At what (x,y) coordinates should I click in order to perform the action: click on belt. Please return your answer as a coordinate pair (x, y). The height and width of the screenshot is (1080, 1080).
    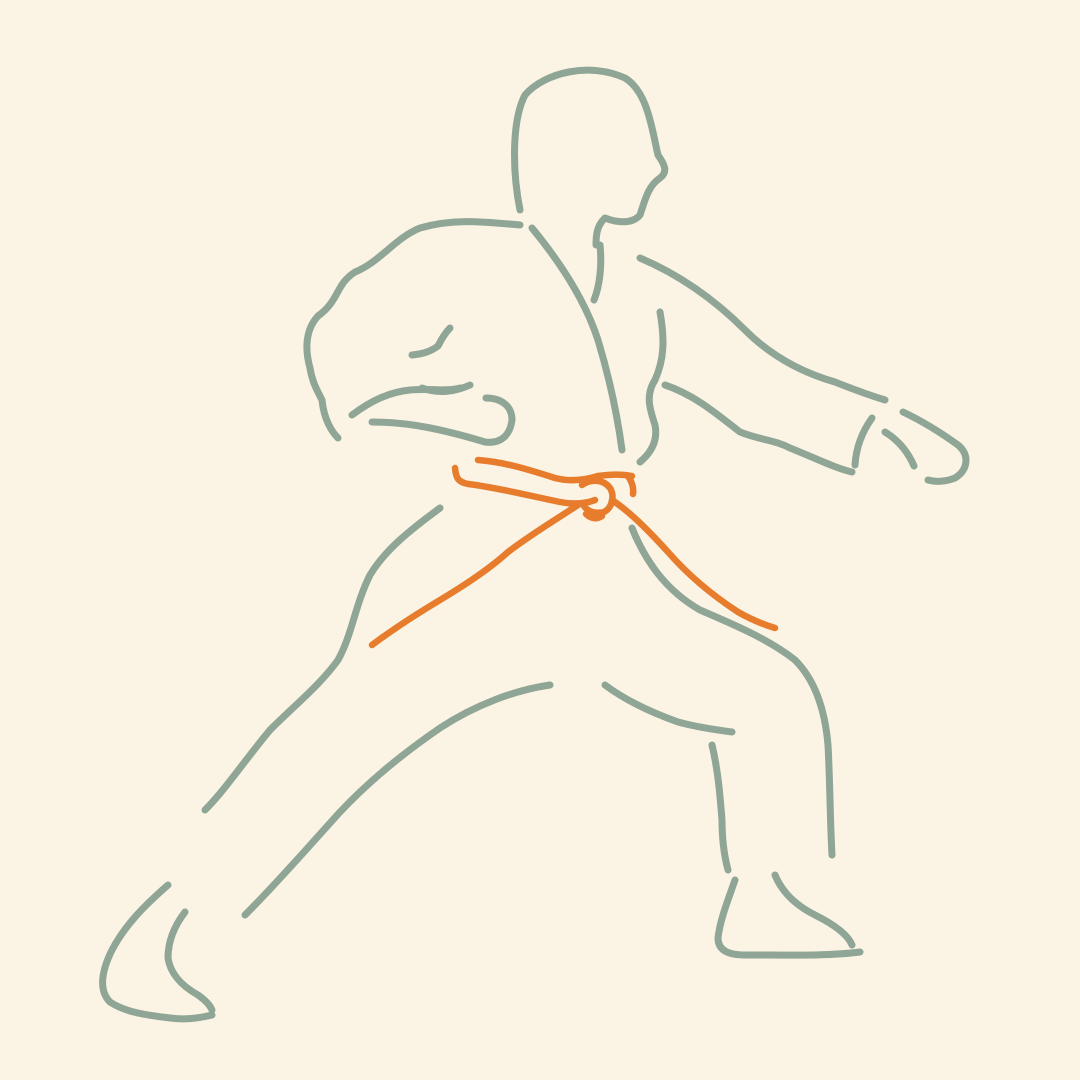
    Looking at the image, I should click on (573, 552).